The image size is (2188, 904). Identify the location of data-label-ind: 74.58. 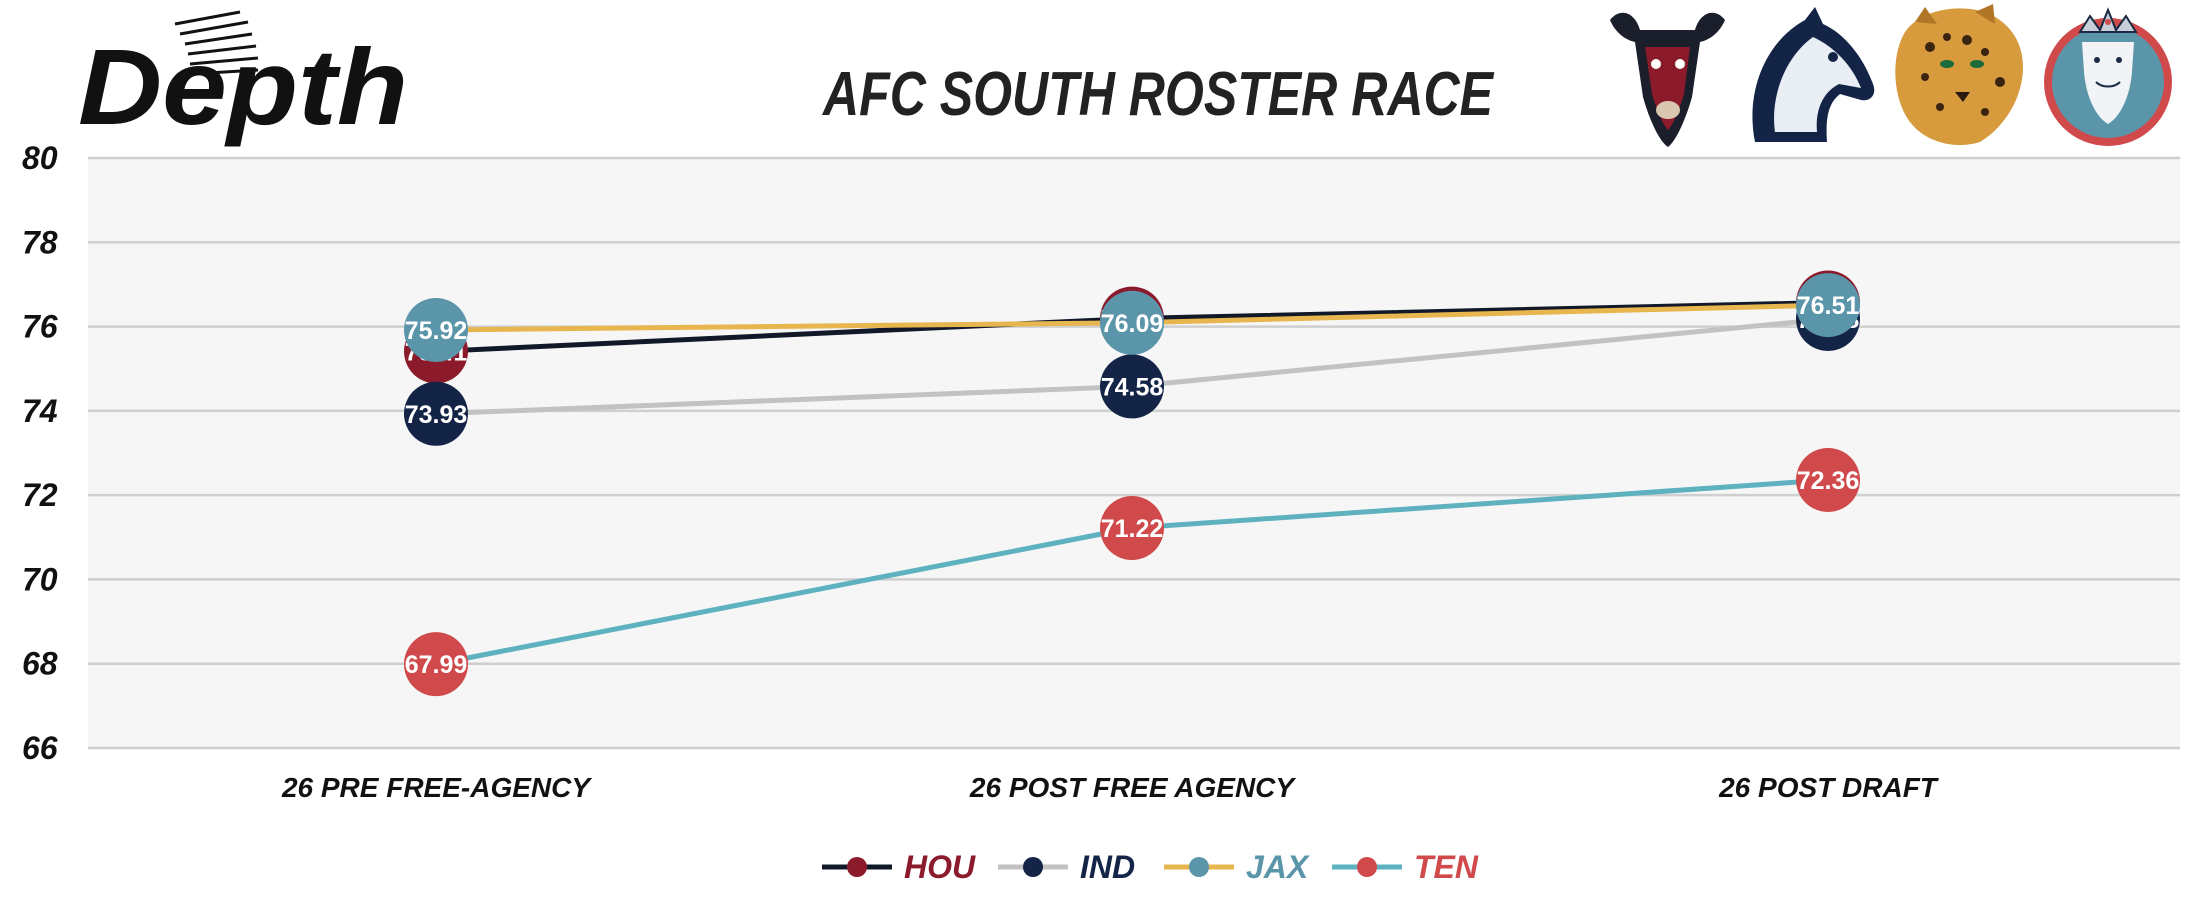
(1132, 387).